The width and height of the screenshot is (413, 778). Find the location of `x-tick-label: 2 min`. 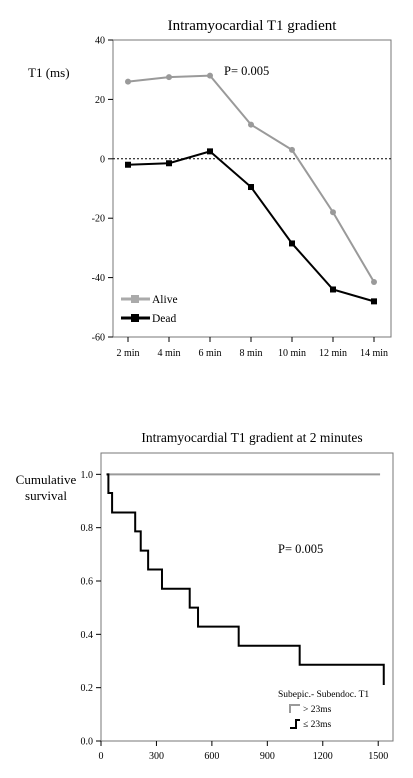

x-tick-label: 2 min is located at coordinates (127, 353).